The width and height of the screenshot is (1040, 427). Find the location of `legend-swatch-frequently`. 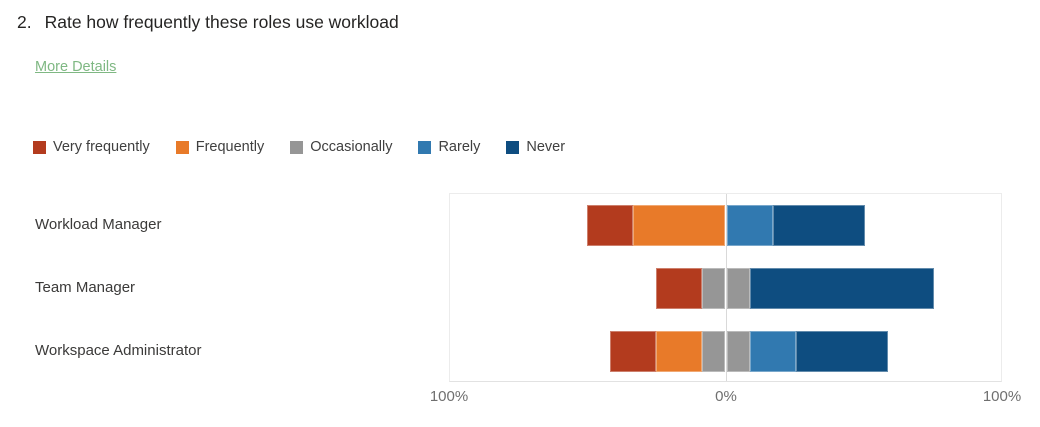

legend-swatch-frequently is located at coordinates (182, 147).